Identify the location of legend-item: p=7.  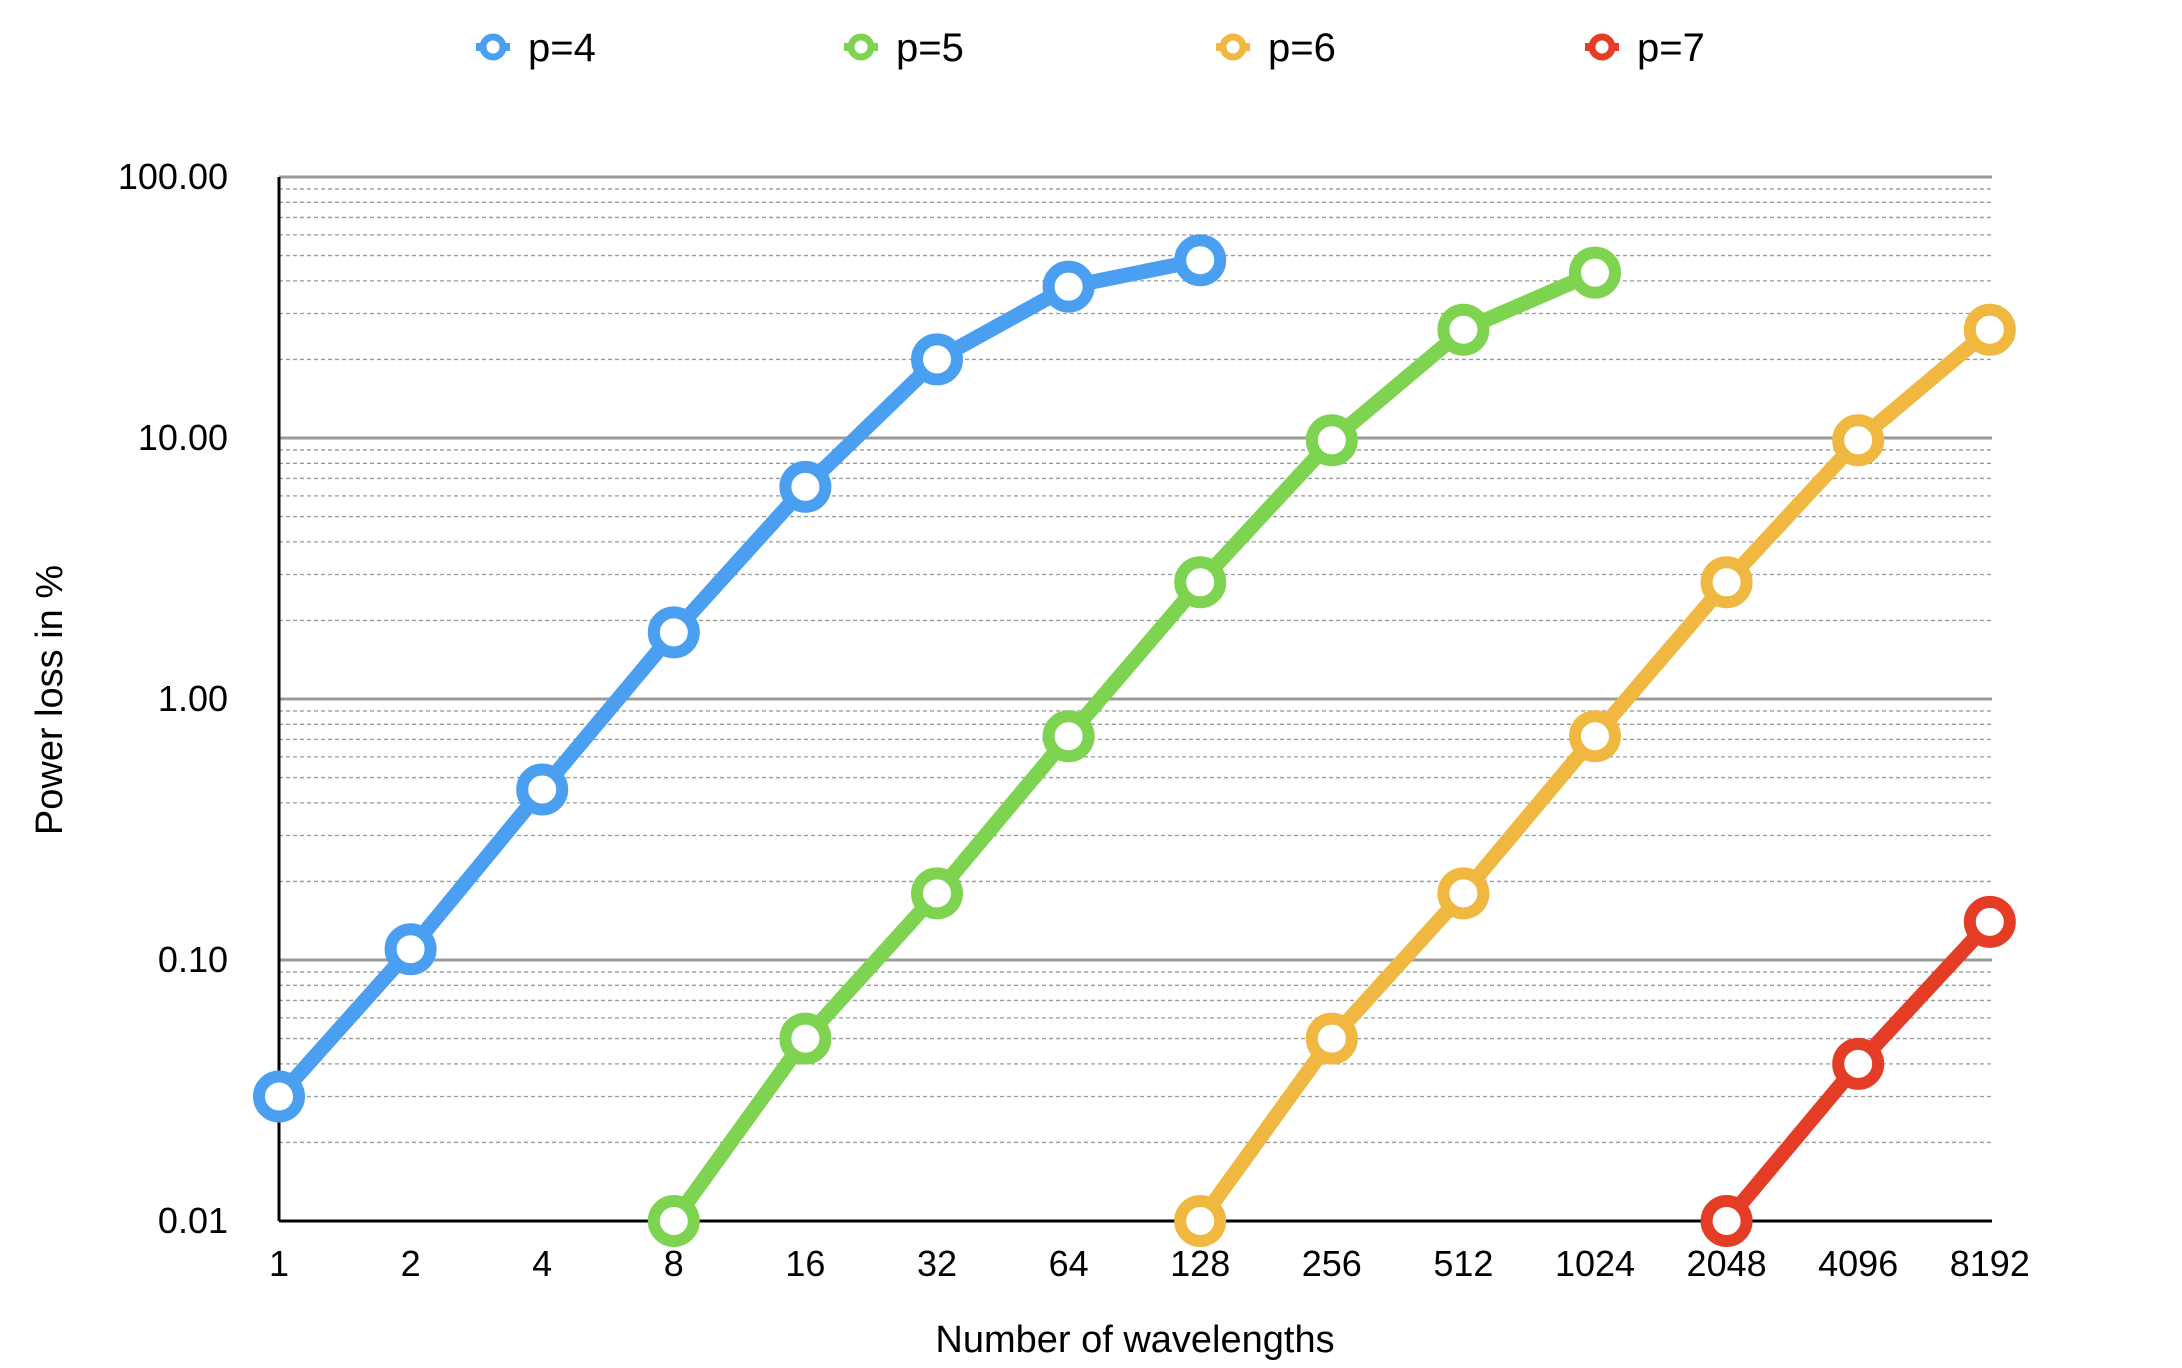
(1645, 48).